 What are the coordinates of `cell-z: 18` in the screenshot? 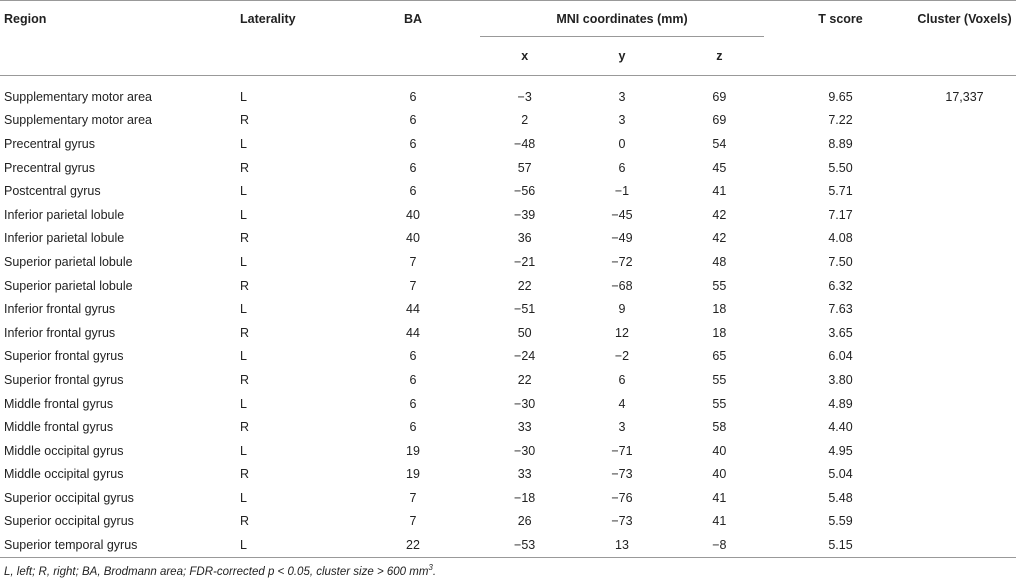 It's located at (719, 332).